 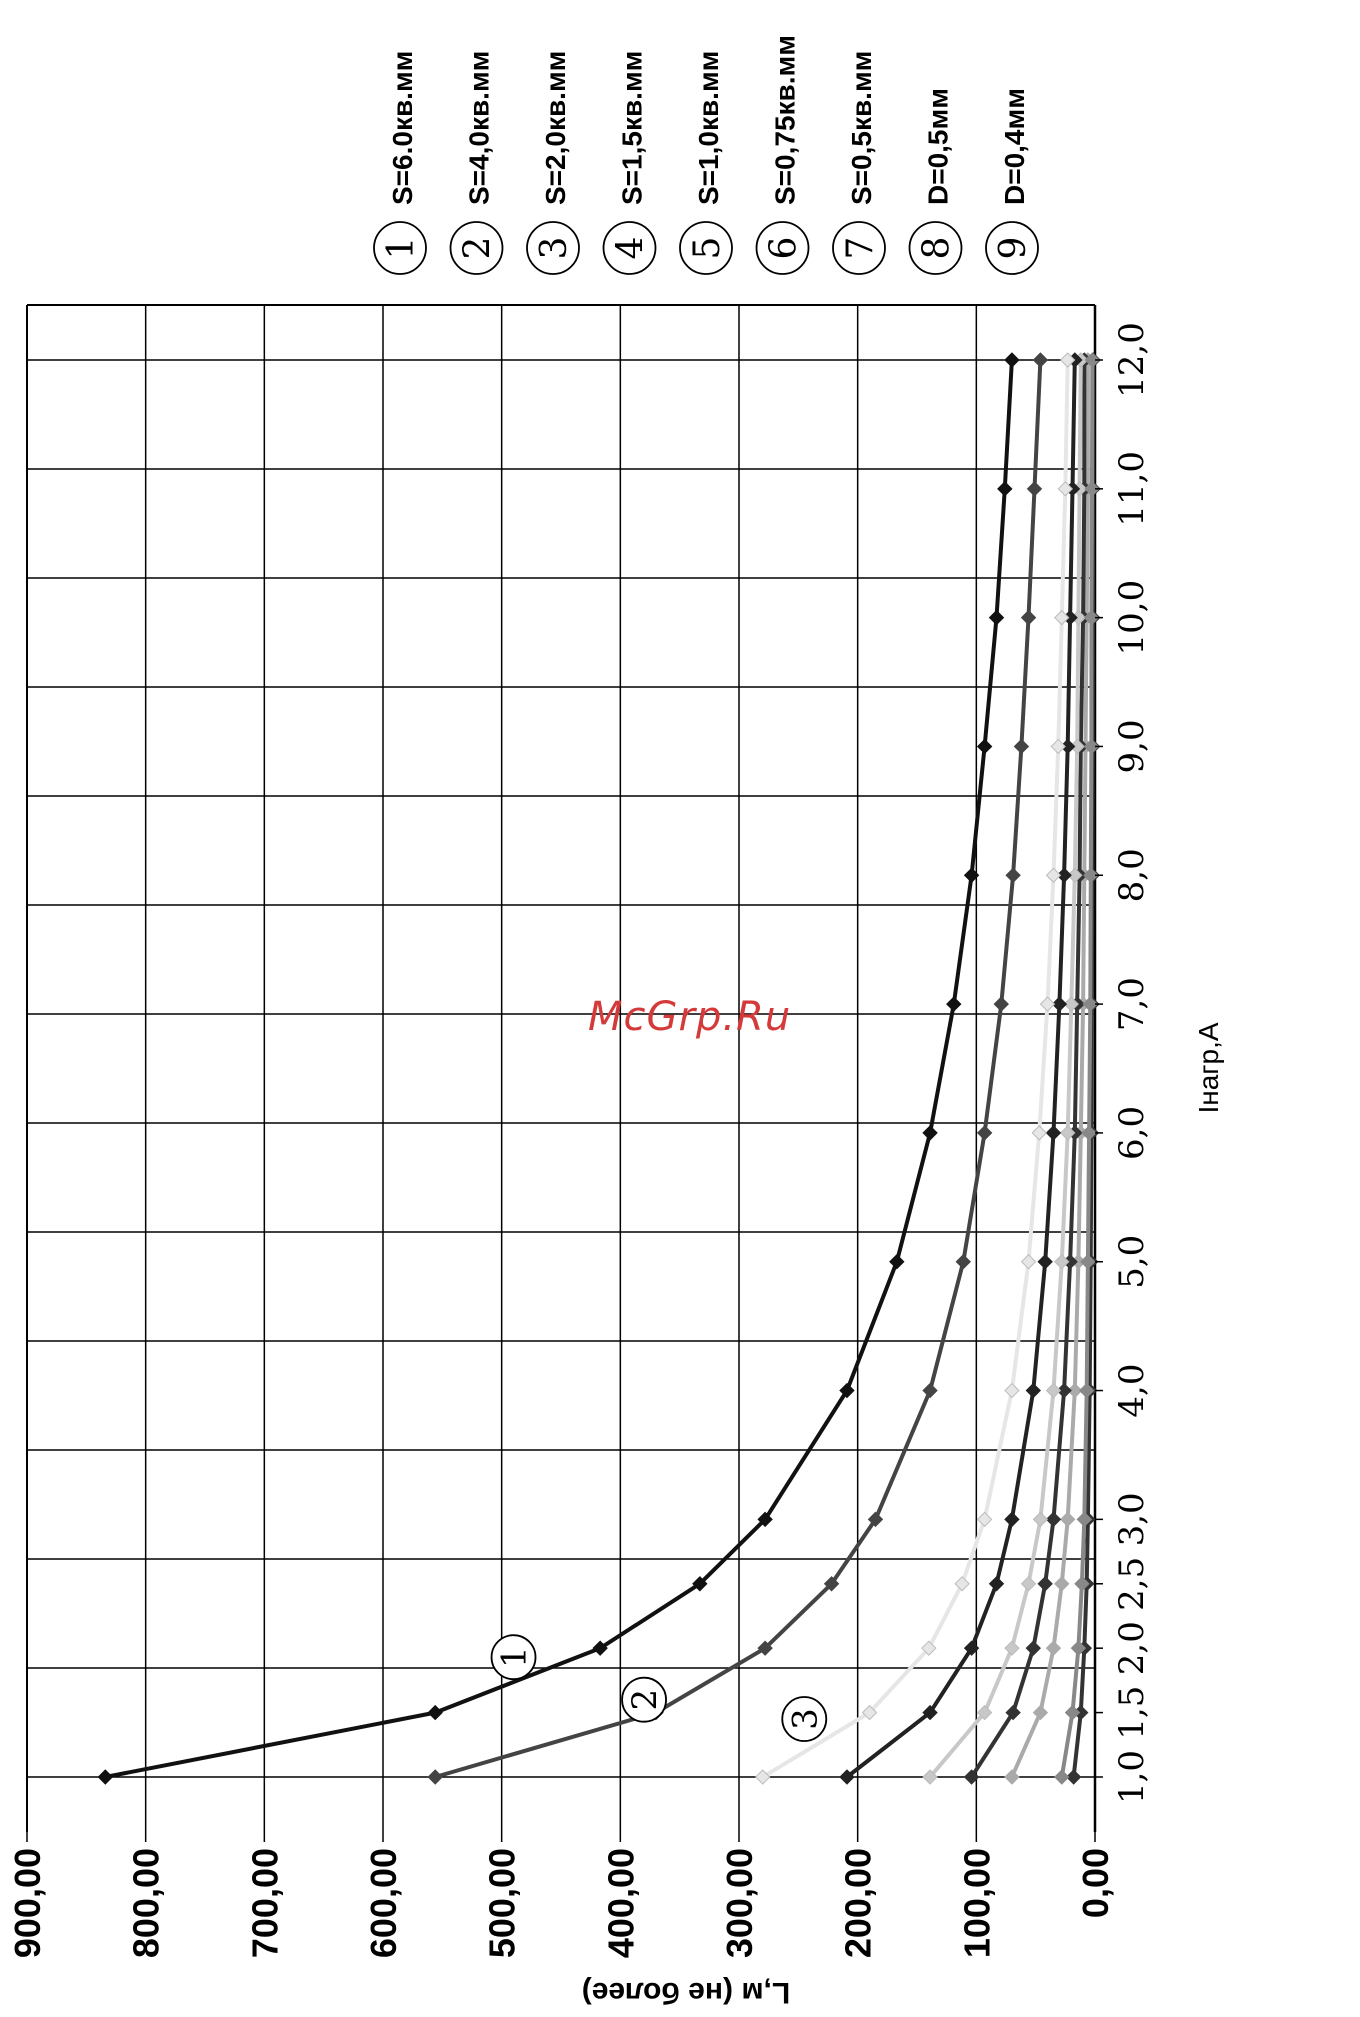 What do you see at coordinates (632, 128) in the screenshot?
I see `legend-label: S=1,5кв.мм` at bounding box center [632, 128].